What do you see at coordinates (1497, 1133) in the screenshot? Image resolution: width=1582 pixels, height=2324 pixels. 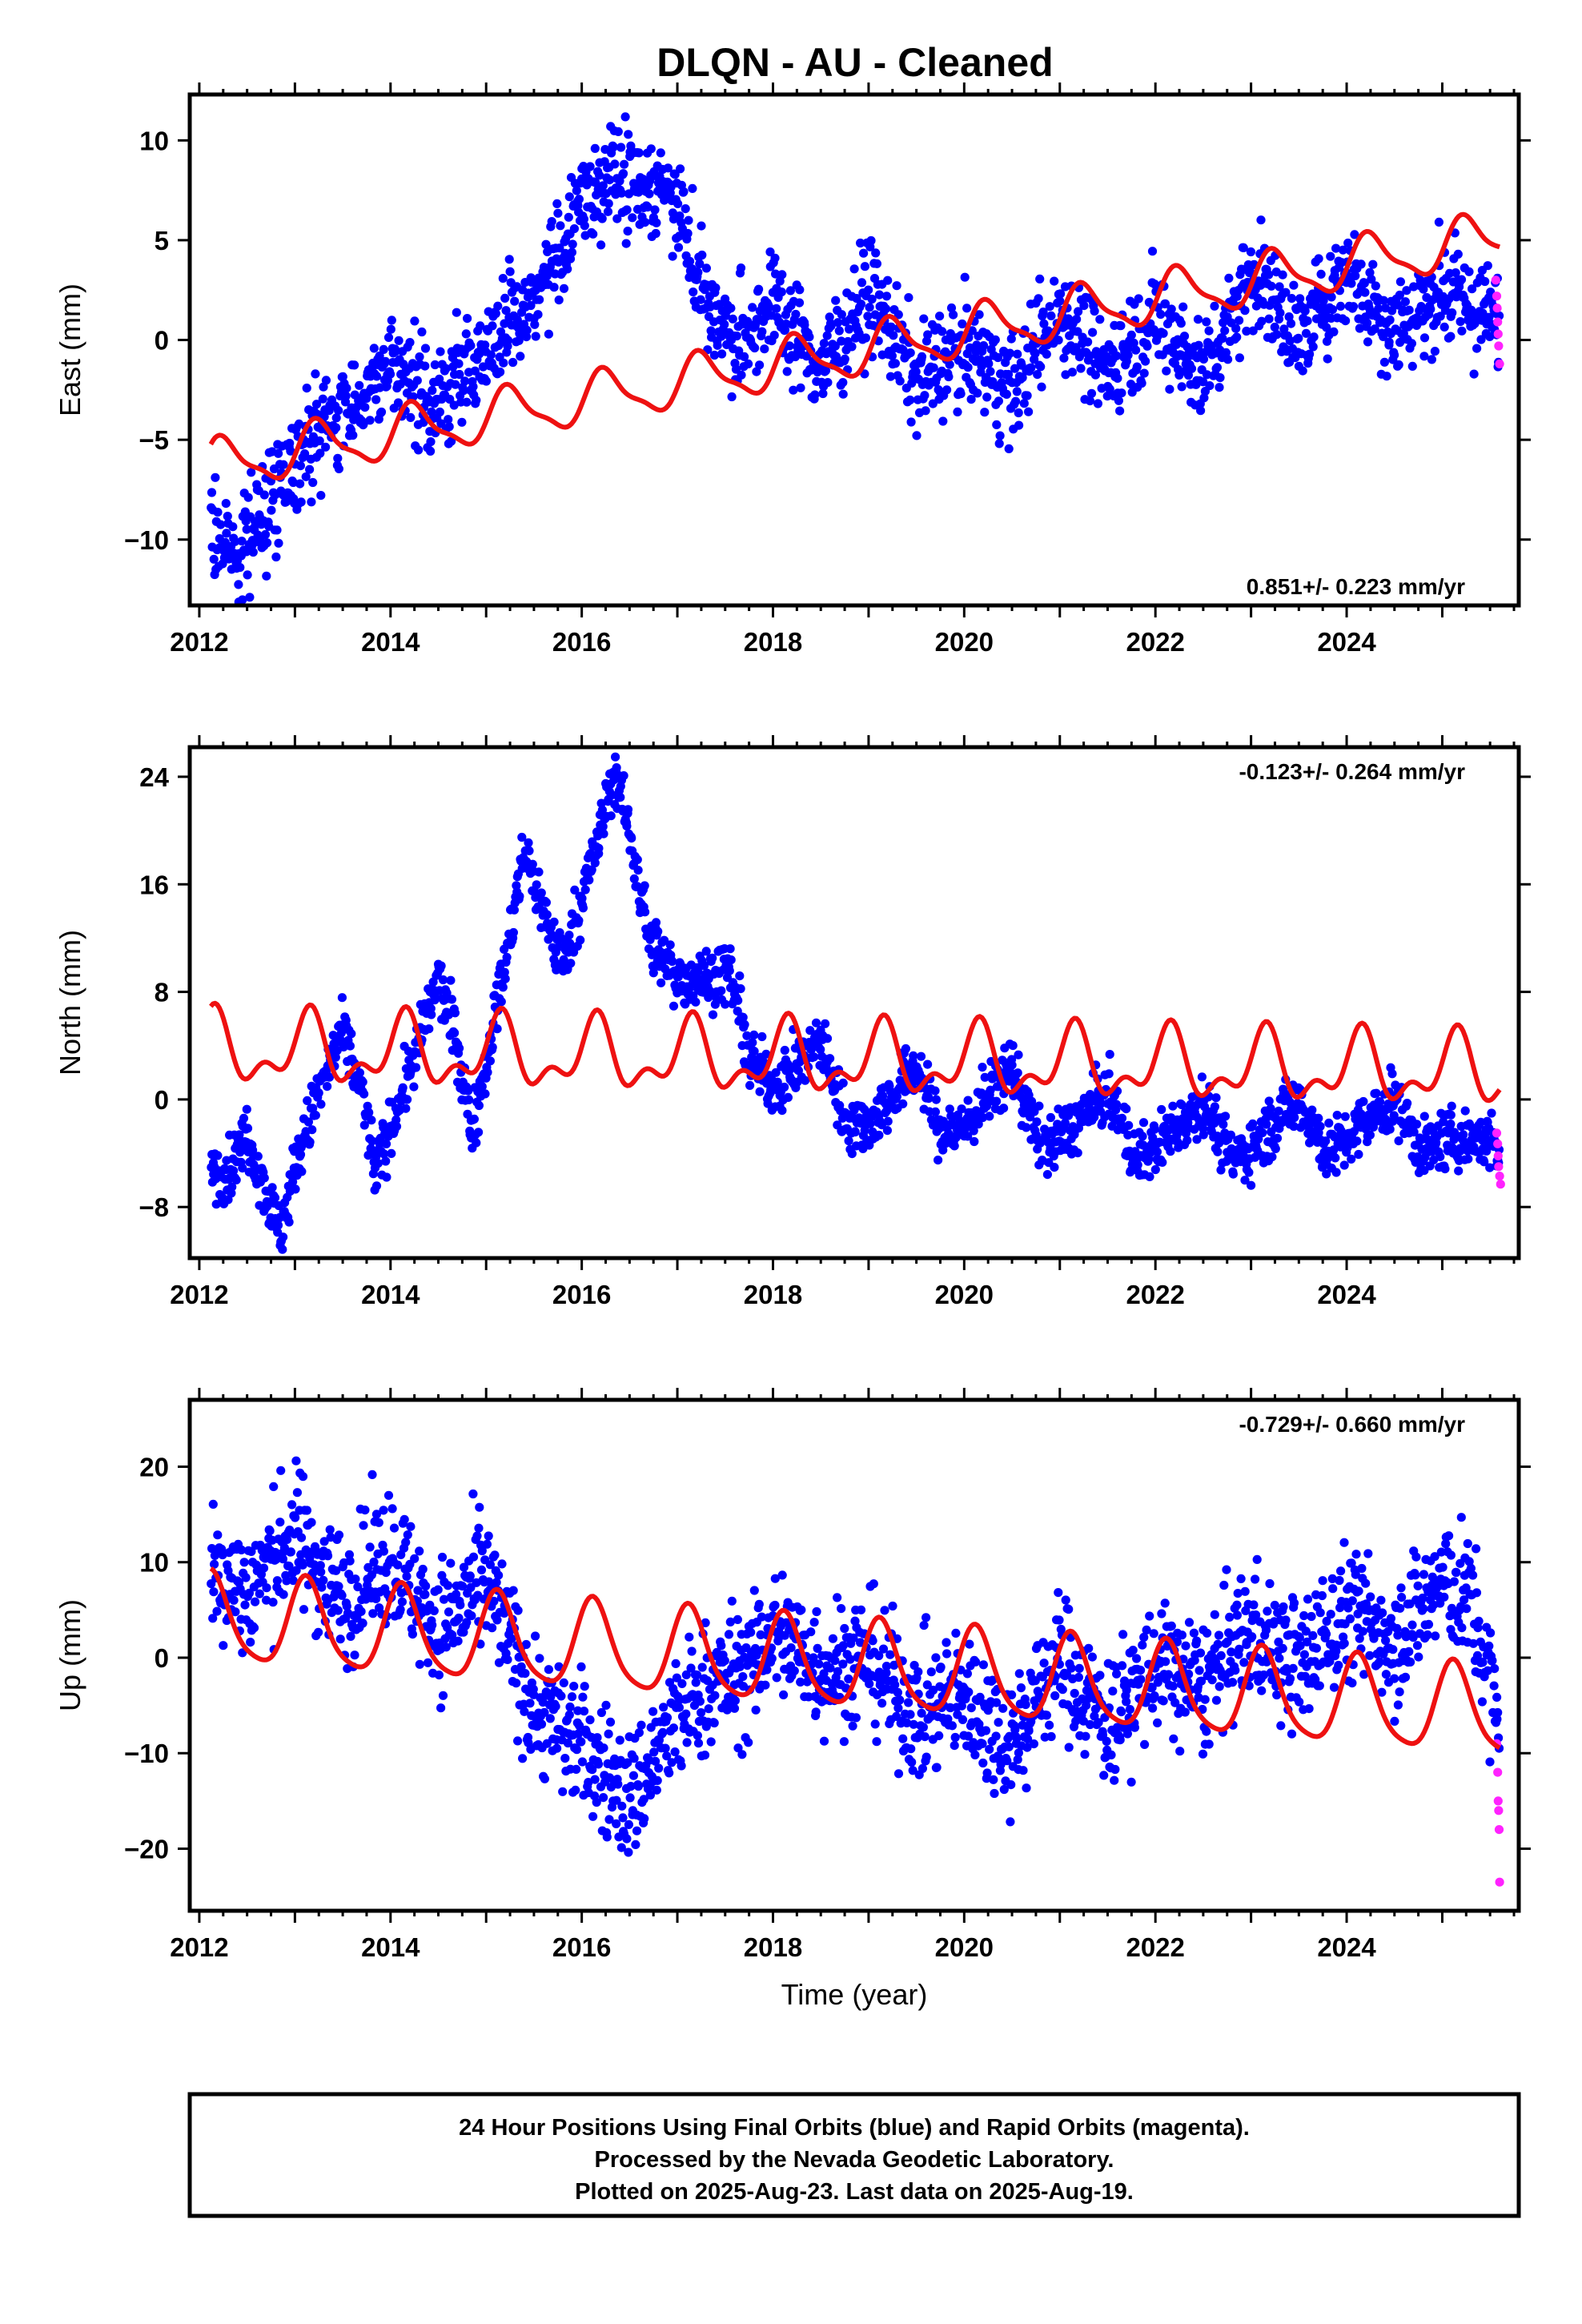 I see `rapid-point` at bounding box center [1497, 1133].